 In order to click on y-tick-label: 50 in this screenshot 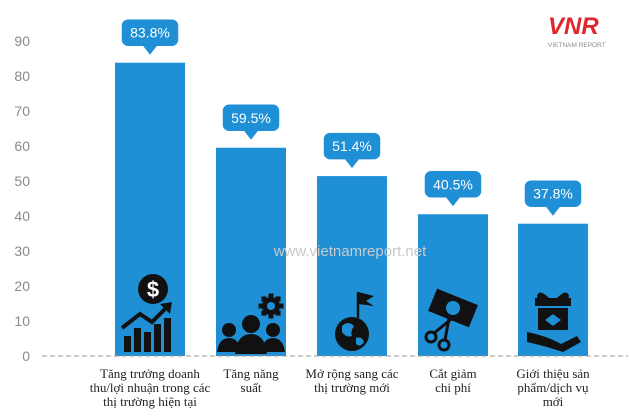, I will do `click(22, 181)`.